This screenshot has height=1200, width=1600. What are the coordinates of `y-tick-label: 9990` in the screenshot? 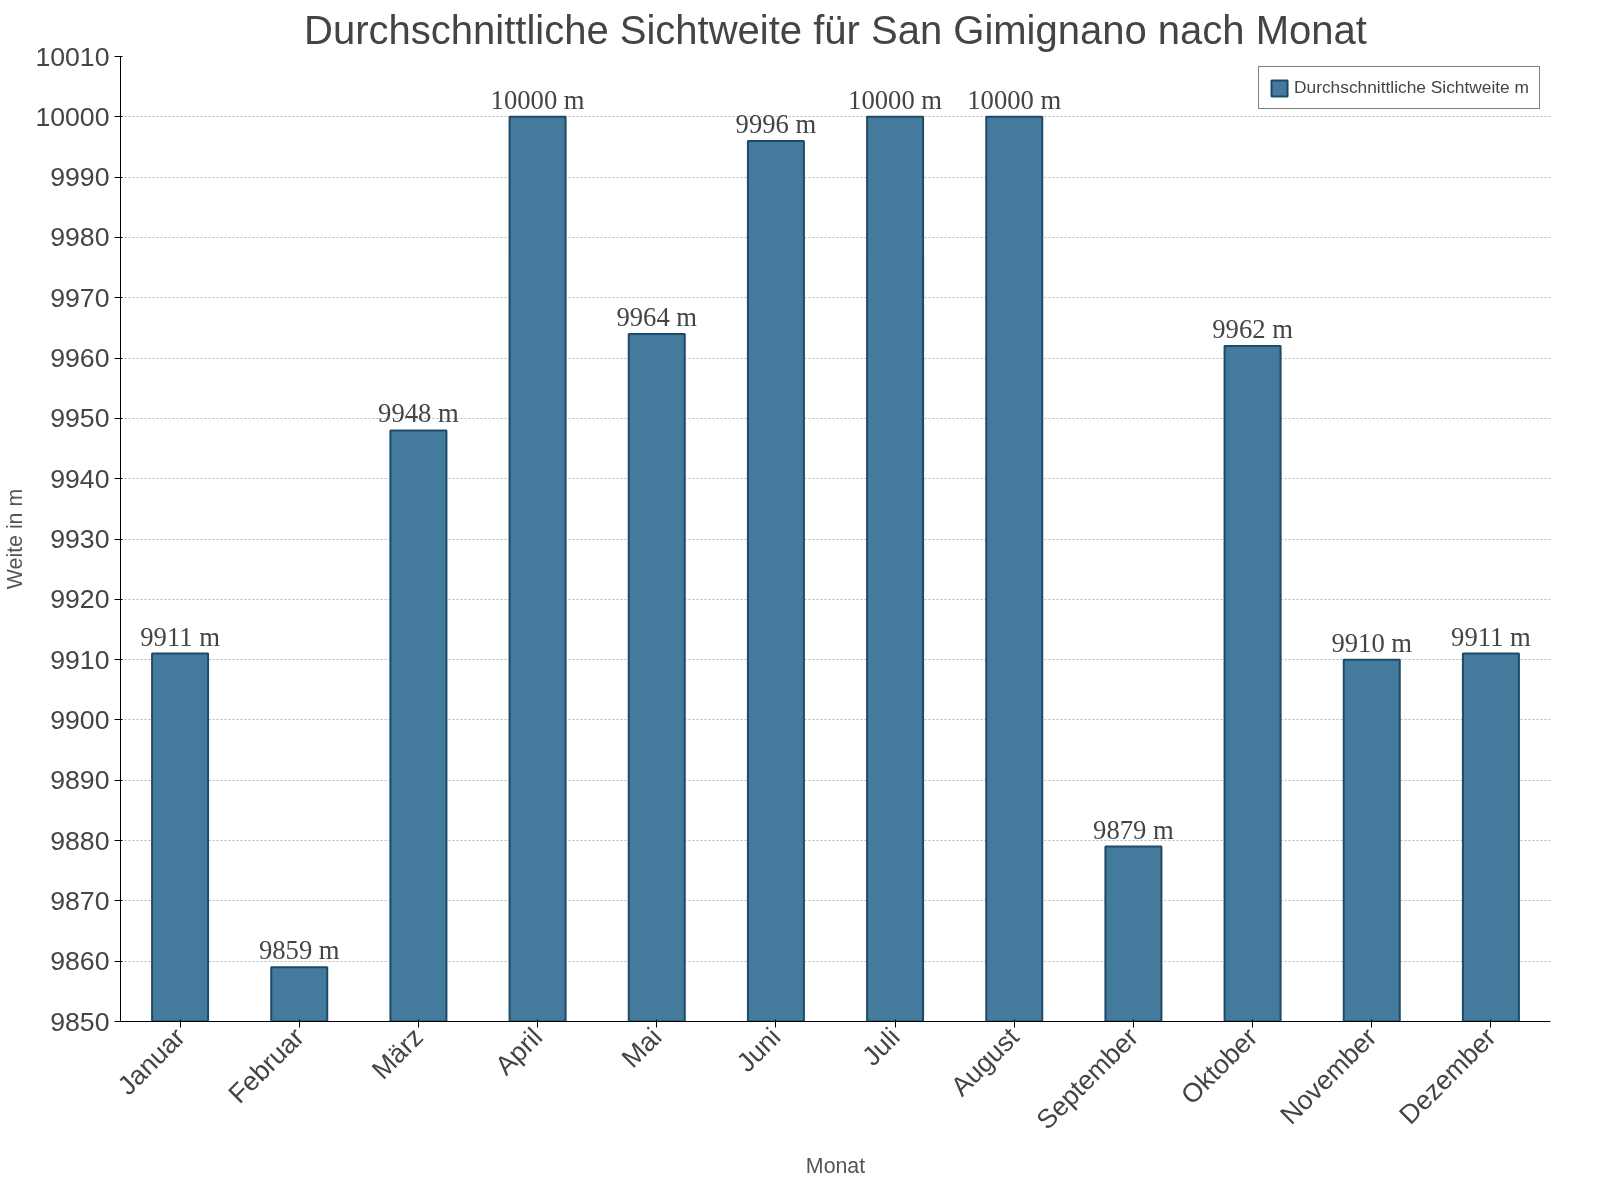 It's located at (80, 177).